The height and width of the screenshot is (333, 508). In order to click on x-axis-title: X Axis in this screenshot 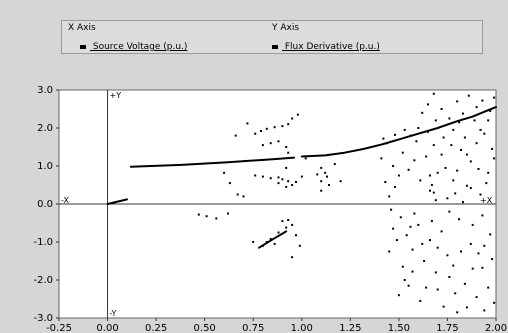, I will do `click(82, 28)`.